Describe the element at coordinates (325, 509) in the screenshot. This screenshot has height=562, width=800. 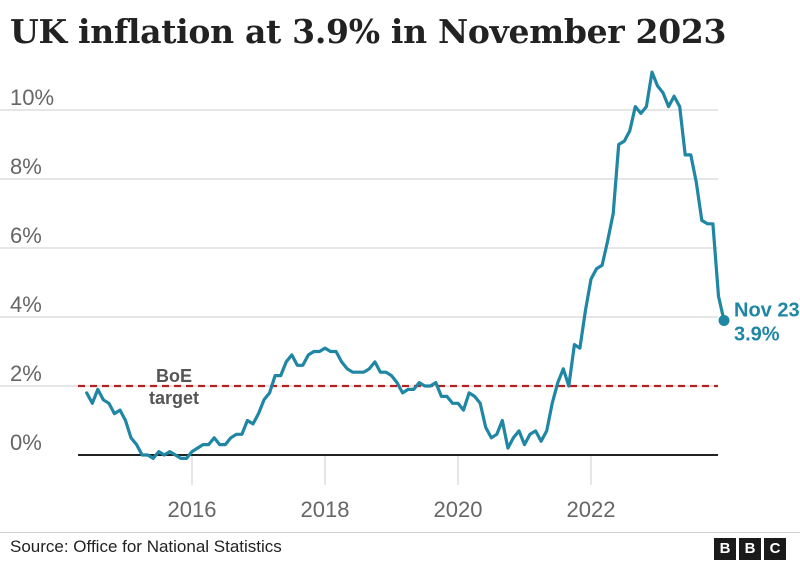
I see `x-tick-label: 2018` at that location.